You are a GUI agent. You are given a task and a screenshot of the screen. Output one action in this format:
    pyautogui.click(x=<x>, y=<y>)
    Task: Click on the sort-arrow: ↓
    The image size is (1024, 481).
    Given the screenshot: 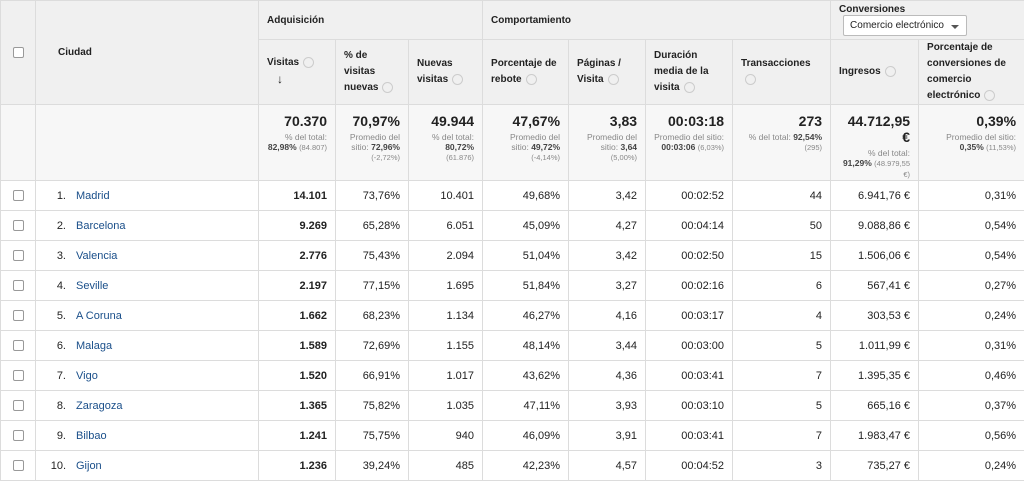 What is the action you would take?
    pyautogui.click(x=280, y=79)
    